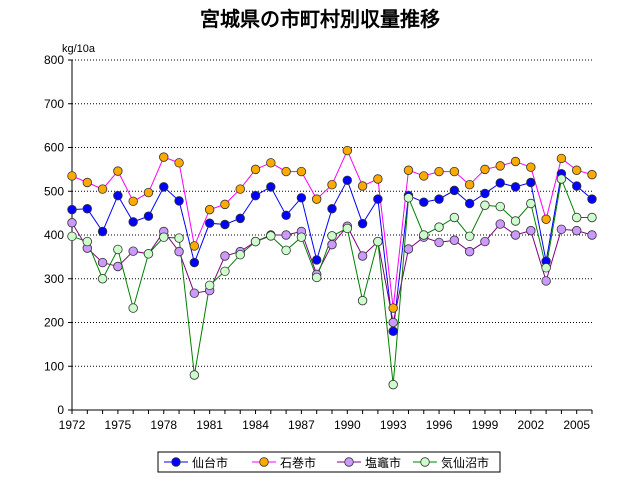  Describe the element at coordinates (54, 323) in the screenshot. I see `y-tick-label: 200` at that location.